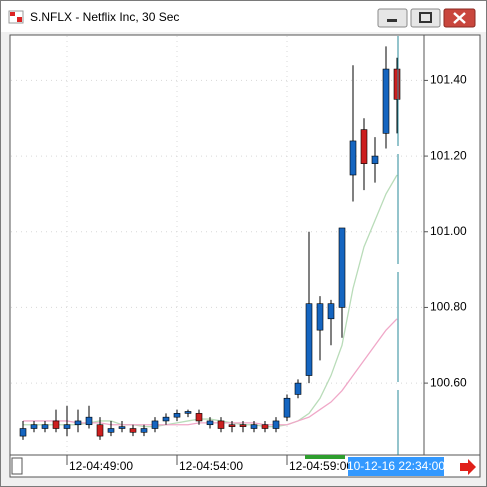 This screenshot has height=487, width=487. What do you see at coordinates (448, 155) in the screenshot?
I see `y-tick-label: 101.20` at bounding box center [448, 155].